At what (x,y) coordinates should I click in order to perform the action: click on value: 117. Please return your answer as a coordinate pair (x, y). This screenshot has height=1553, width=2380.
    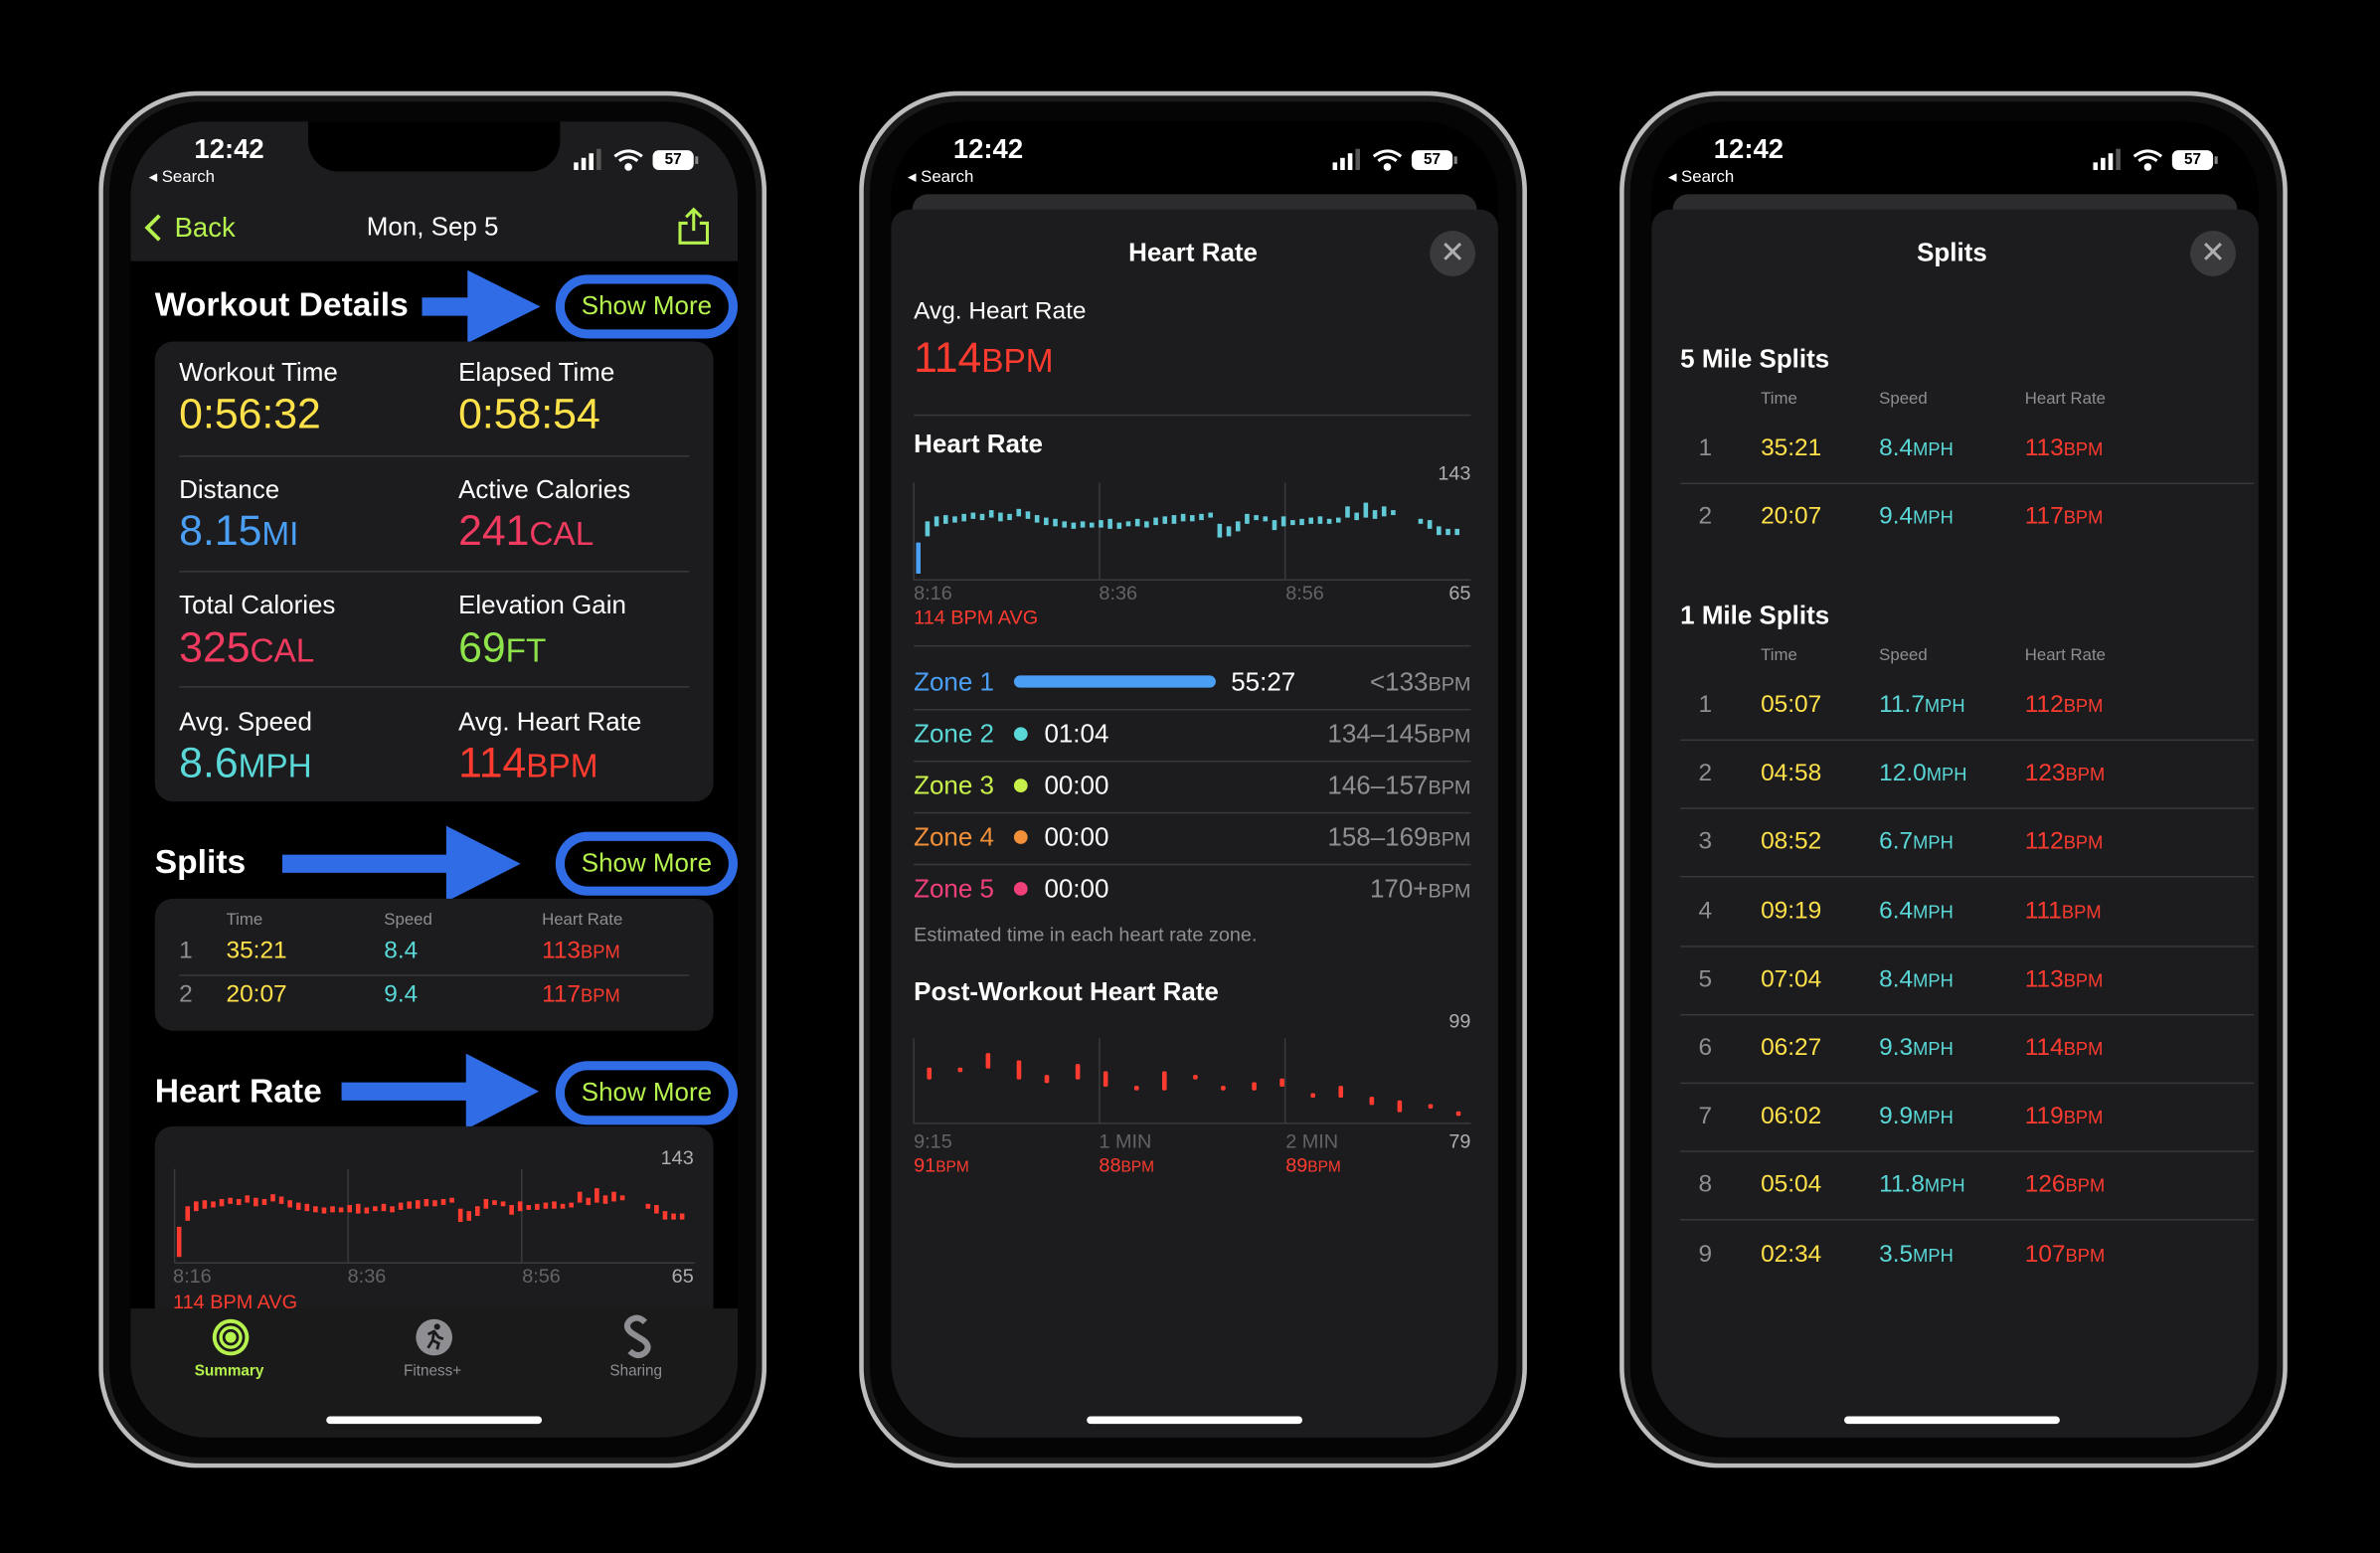
    Looking at the image, I should click on (562, 995).